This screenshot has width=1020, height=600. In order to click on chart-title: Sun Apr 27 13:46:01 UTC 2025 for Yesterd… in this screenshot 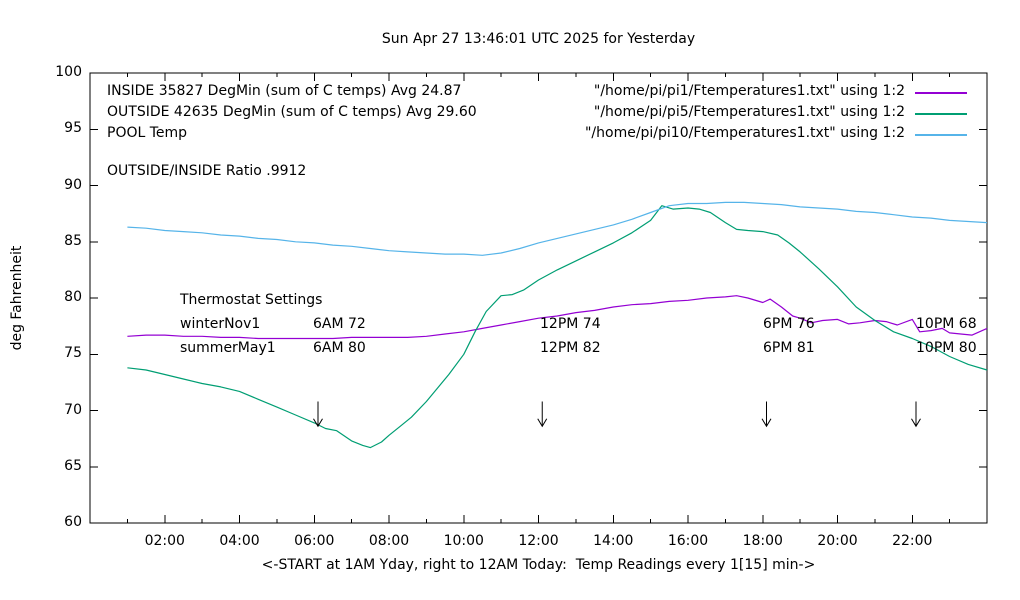, I will do `click(538, 39)`.